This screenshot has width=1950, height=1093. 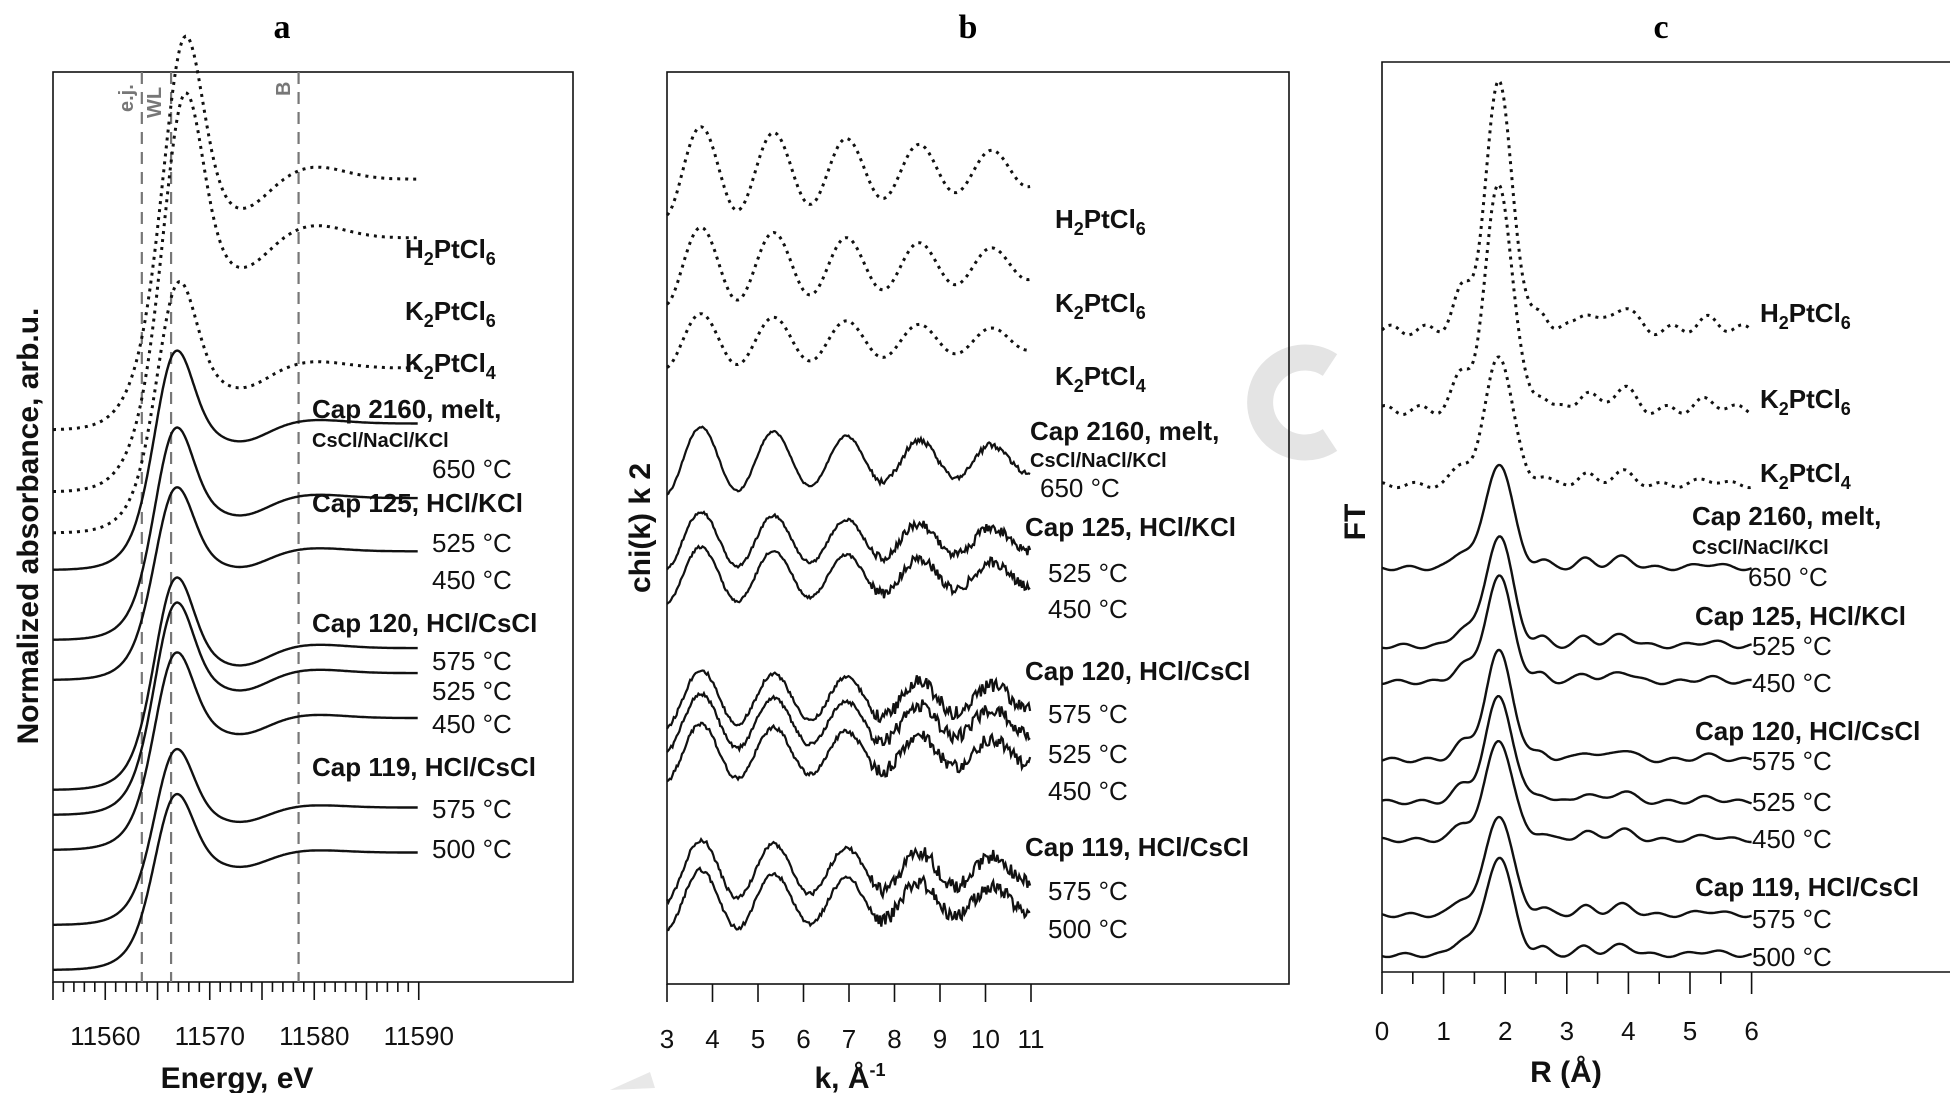 I want to click on label-b-120-525: 525 °C, so click(x=1088, y=754).